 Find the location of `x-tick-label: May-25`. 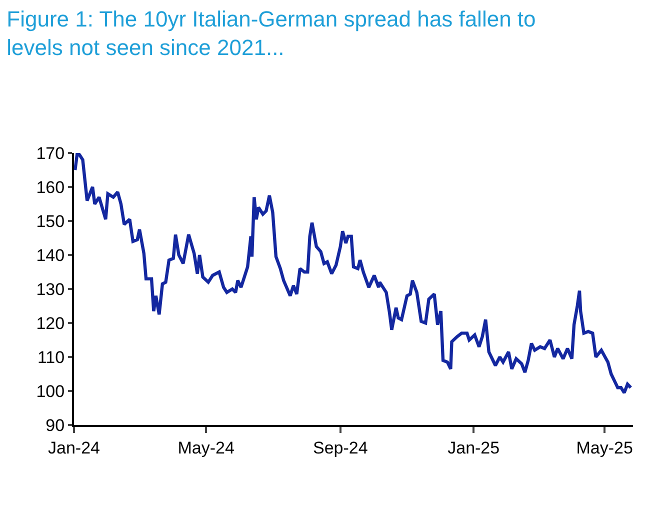

x-tick-label: May-25 is located at coordinates (604, 448).